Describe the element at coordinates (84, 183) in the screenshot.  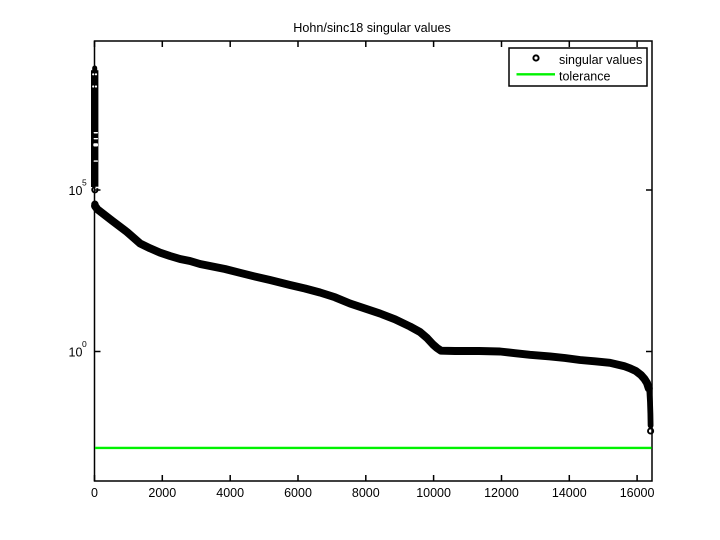
I see `svg-text: 5` at that location.